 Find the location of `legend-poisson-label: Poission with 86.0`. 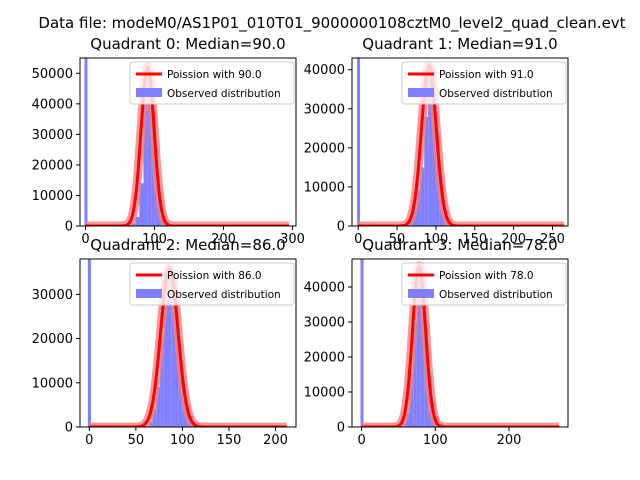

legend-poisson-label: Poission with 86.0 is located at coordinates (214, 276).